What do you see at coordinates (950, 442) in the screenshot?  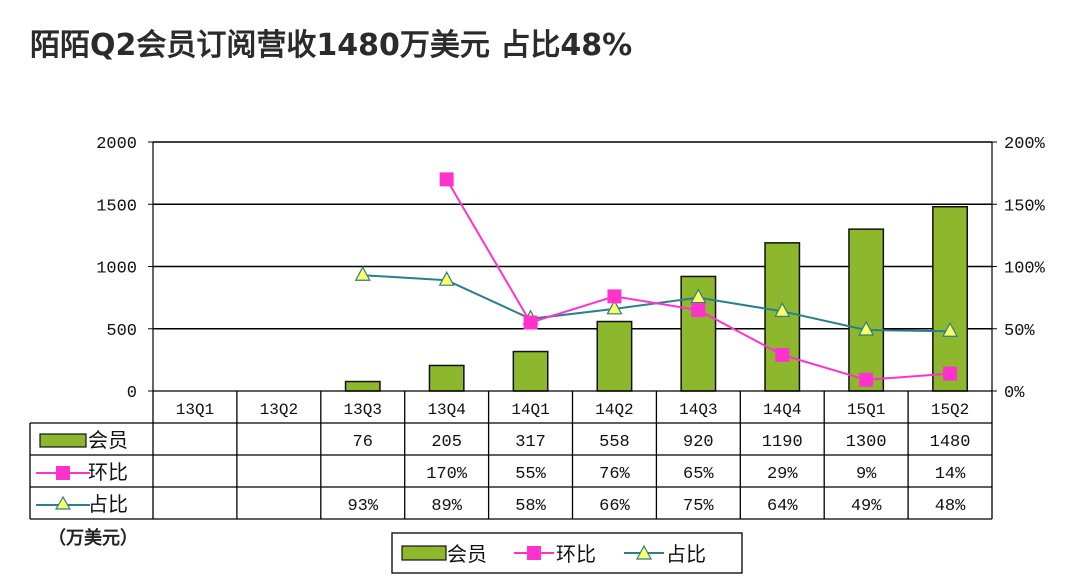 I see `data-label: 1480` at bounding box center [950, 442].